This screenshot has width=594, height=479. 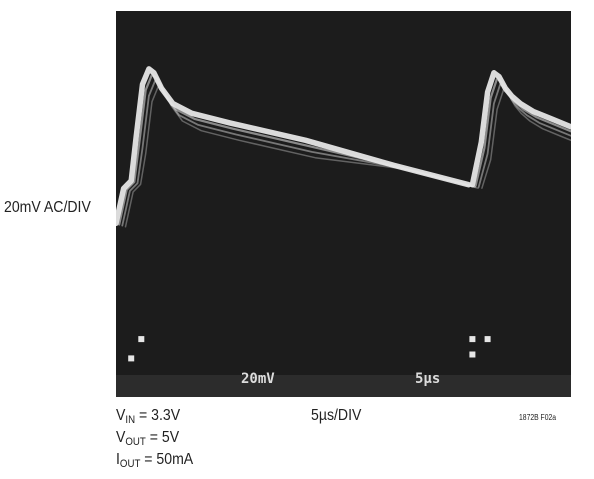 What do you see at coordinates (148, 438) in the screenshot?
I see `condition-vout: VOUT = 5V` at bounding box center [148, 438].